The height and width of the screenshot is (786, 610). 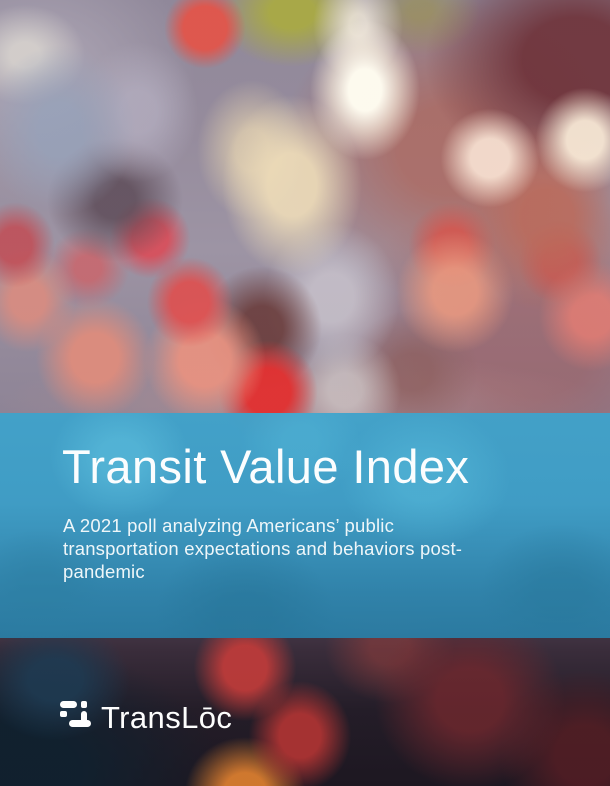 What do you see at coordinates (266, 466) in the screenshot?
I see `report-title: Transit Value Index` at bounding box center [266, 466].